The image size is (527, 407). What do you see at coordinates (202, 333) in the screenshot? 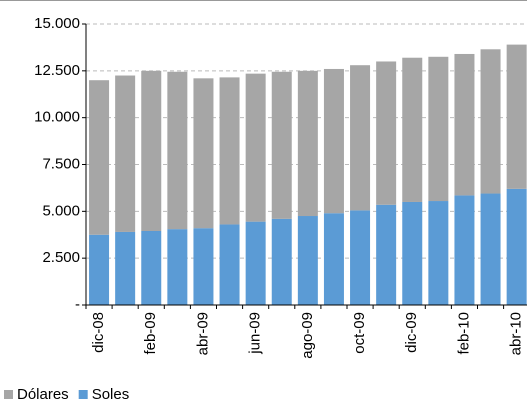
I see `x-tick-label: abr-09` at bounding box center [202, 333].